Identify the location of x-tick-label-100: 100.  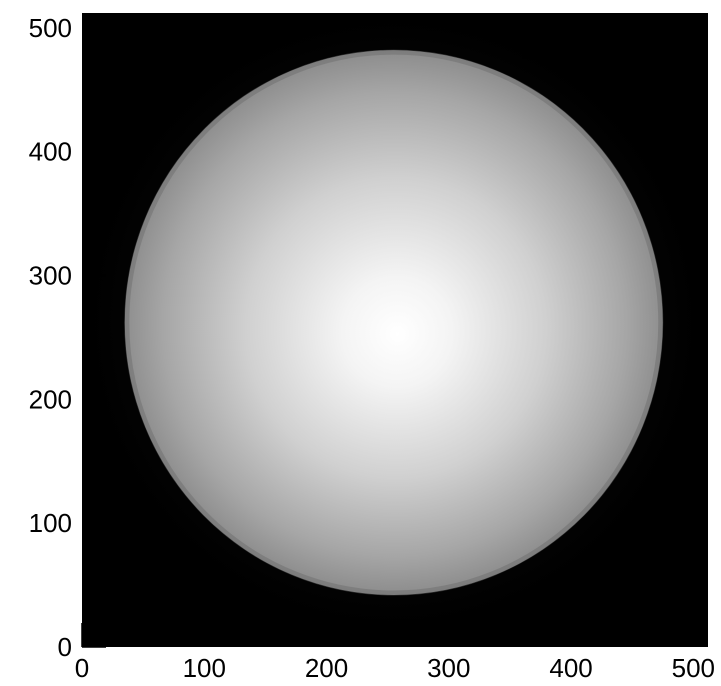
(204, 668).